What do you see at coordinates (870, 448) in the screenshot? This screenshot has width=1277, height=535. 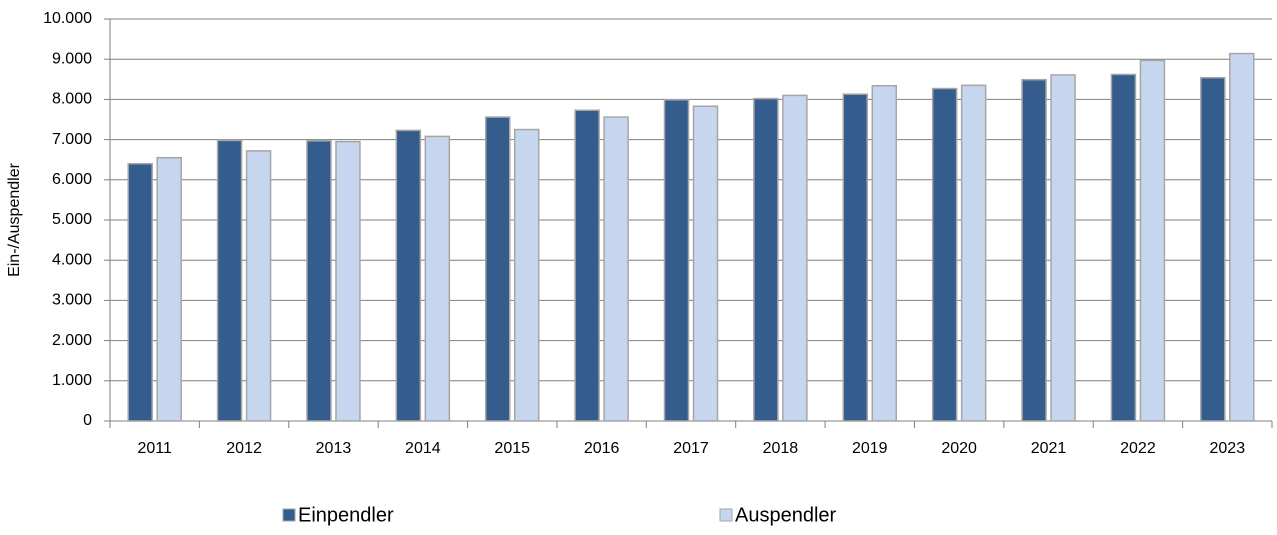 I see `x-tick-label: 2019` at bounding box center [870, 448].